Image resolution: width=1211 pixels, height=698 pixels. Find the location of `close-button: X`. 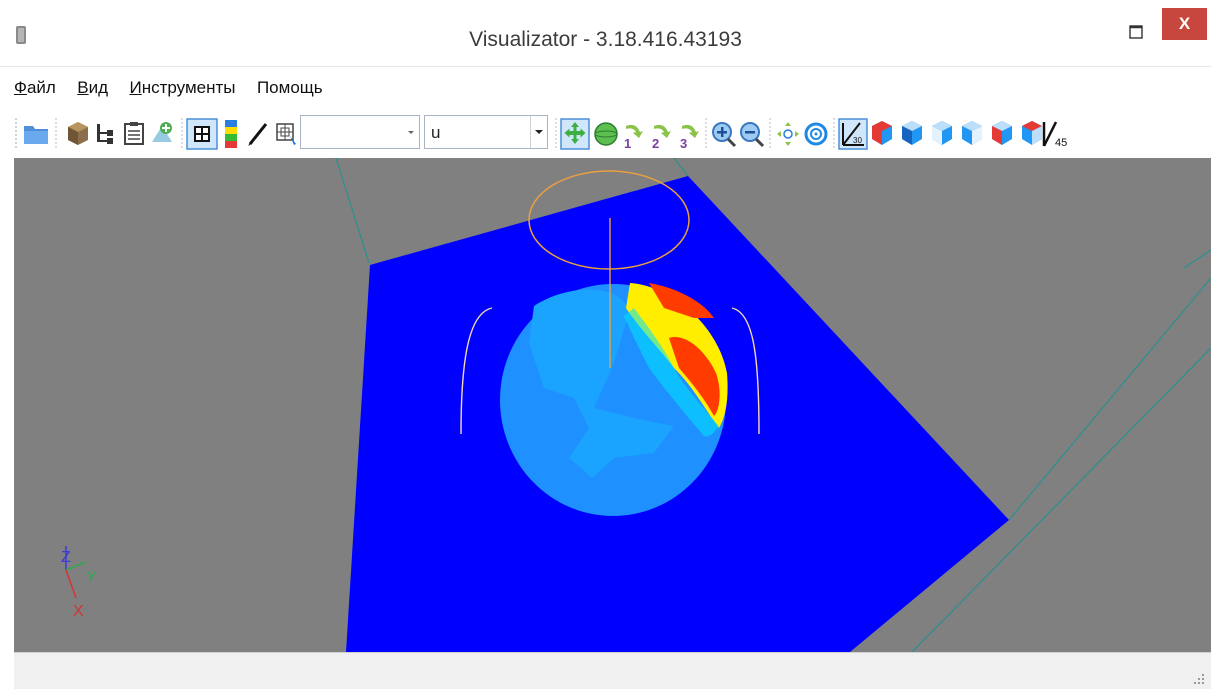

close-button: X is located at coordinates (1184, 24).